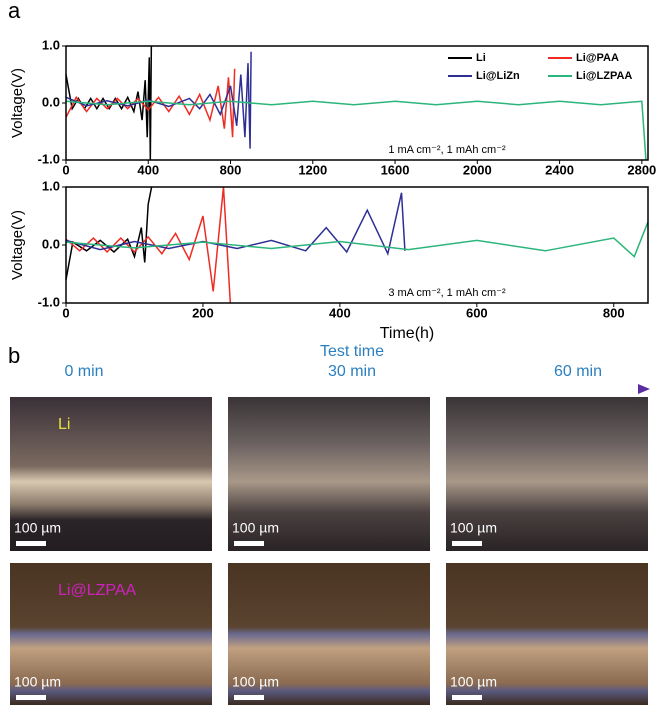 This screenshot has height=713, width=658. What do you see at coordinates (604, 76) in the screenshot?
I see `legend-label: Li@LZPAA` at bounding box center [604, 76].